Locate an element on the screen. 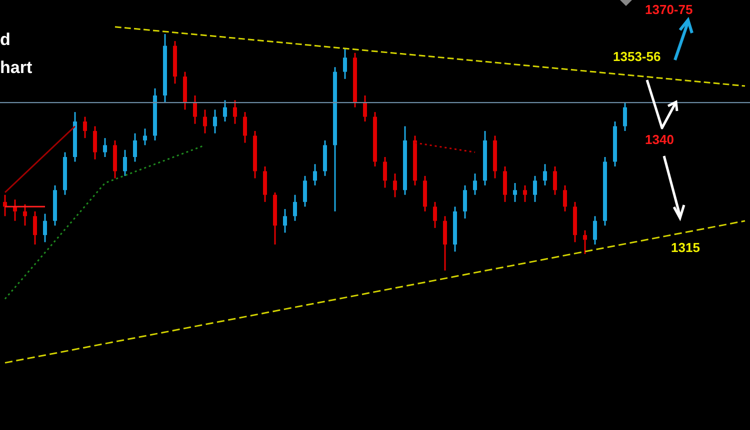 Image resolution: width=750 pixels, height=430 pixels. text: 1370-75 is located at coordinates (669, 9).